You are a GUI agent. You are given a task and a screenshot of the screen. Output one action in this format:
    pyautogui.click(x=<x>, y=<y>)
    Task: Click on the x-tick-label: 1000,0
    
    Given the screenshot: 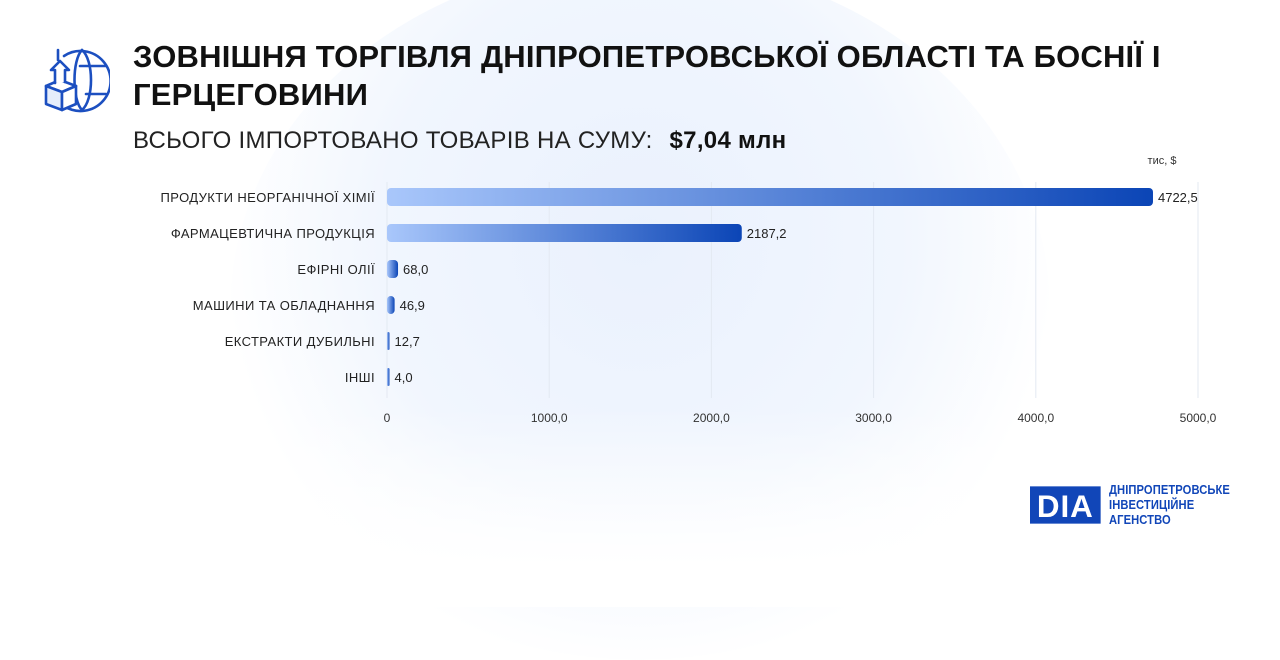 What is the action you would take?
    pyautogui.click(x=549, y=418)
    